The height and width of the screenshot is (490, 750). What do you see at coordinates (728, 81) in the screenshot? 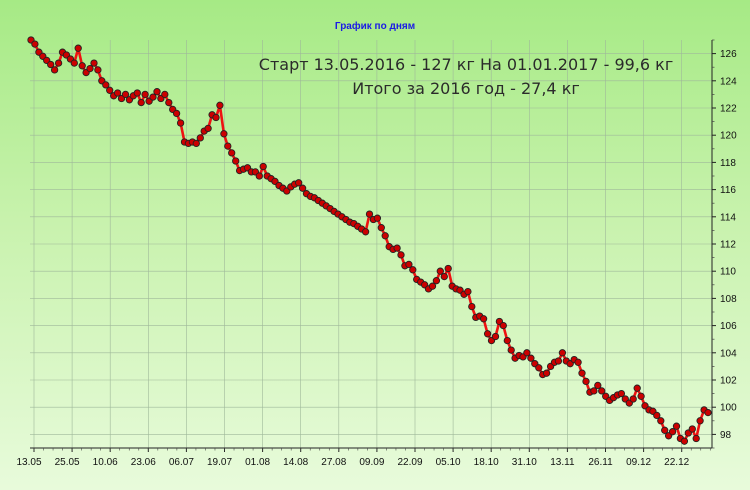
I see `y-tick-label: 124` at bounding box center [728, 81].